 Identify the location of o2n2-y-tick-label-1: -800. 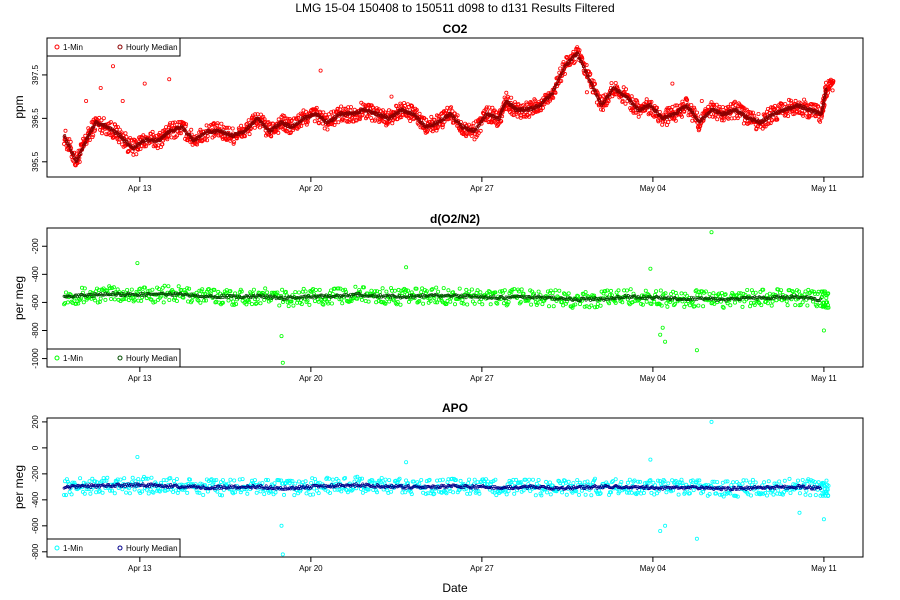
(35, 330).